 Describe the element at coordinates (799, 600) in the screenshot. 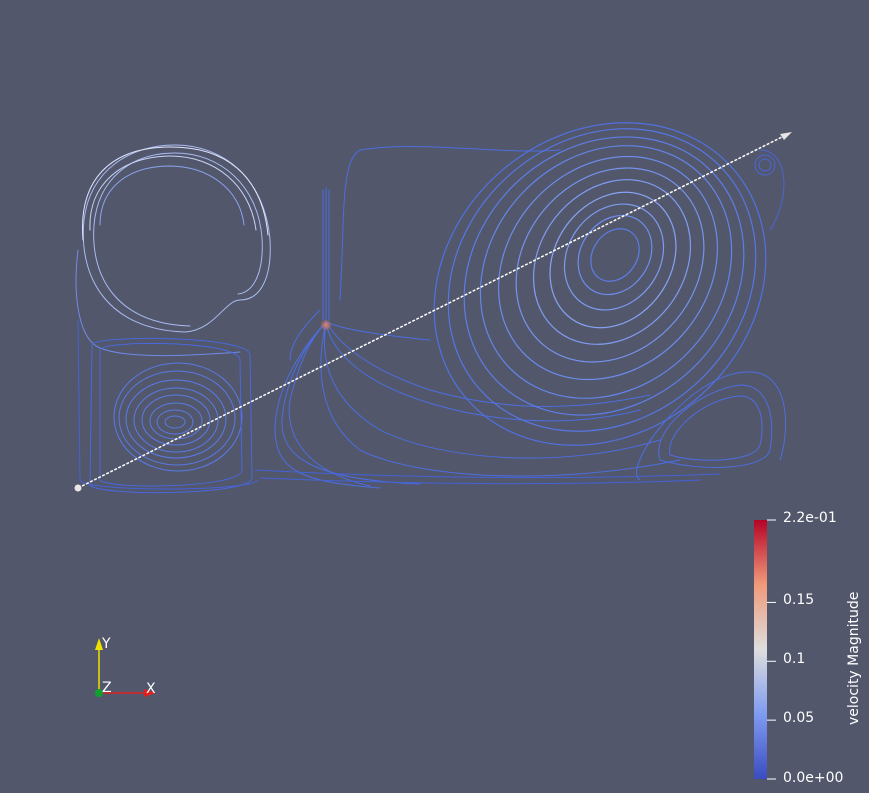

I see `color-legend-tick-label: 0.15` at that location.